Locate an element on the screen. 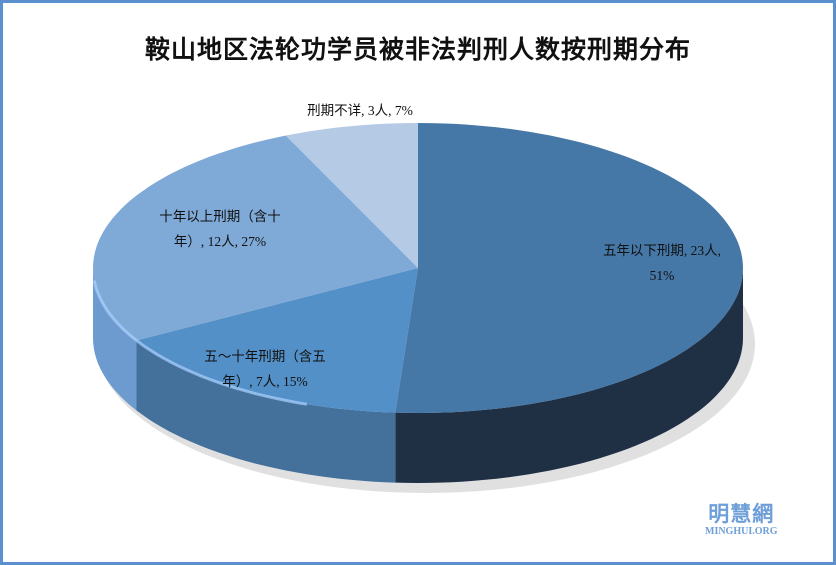  data-label-slice-1: 五～十年刑期（含五 年）, 7人, 15% is located at coordinates (265, 369).